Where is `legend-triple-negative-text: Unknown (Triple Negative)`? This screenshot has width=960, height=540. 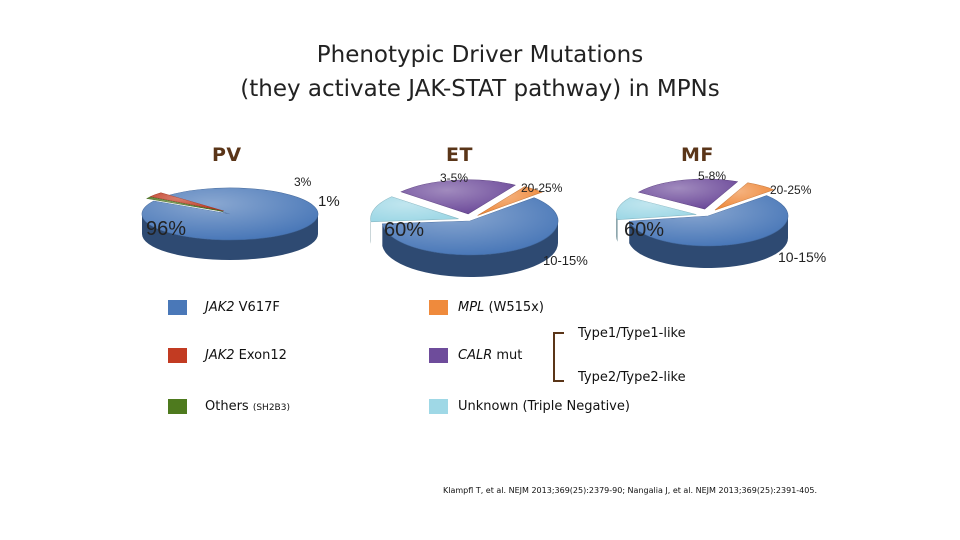
legend-triple-negative-text: Unknown (Triple Negative) is located at coordinates (544, 406).